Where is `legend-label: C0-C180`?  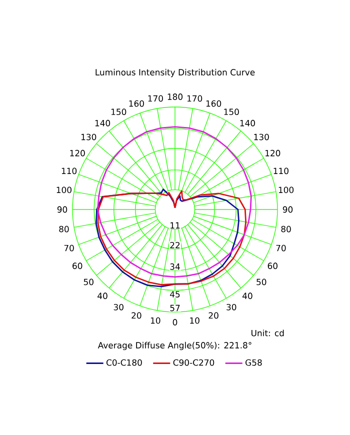 legend-label: C0-C180 is located at coordinates (124, 362).